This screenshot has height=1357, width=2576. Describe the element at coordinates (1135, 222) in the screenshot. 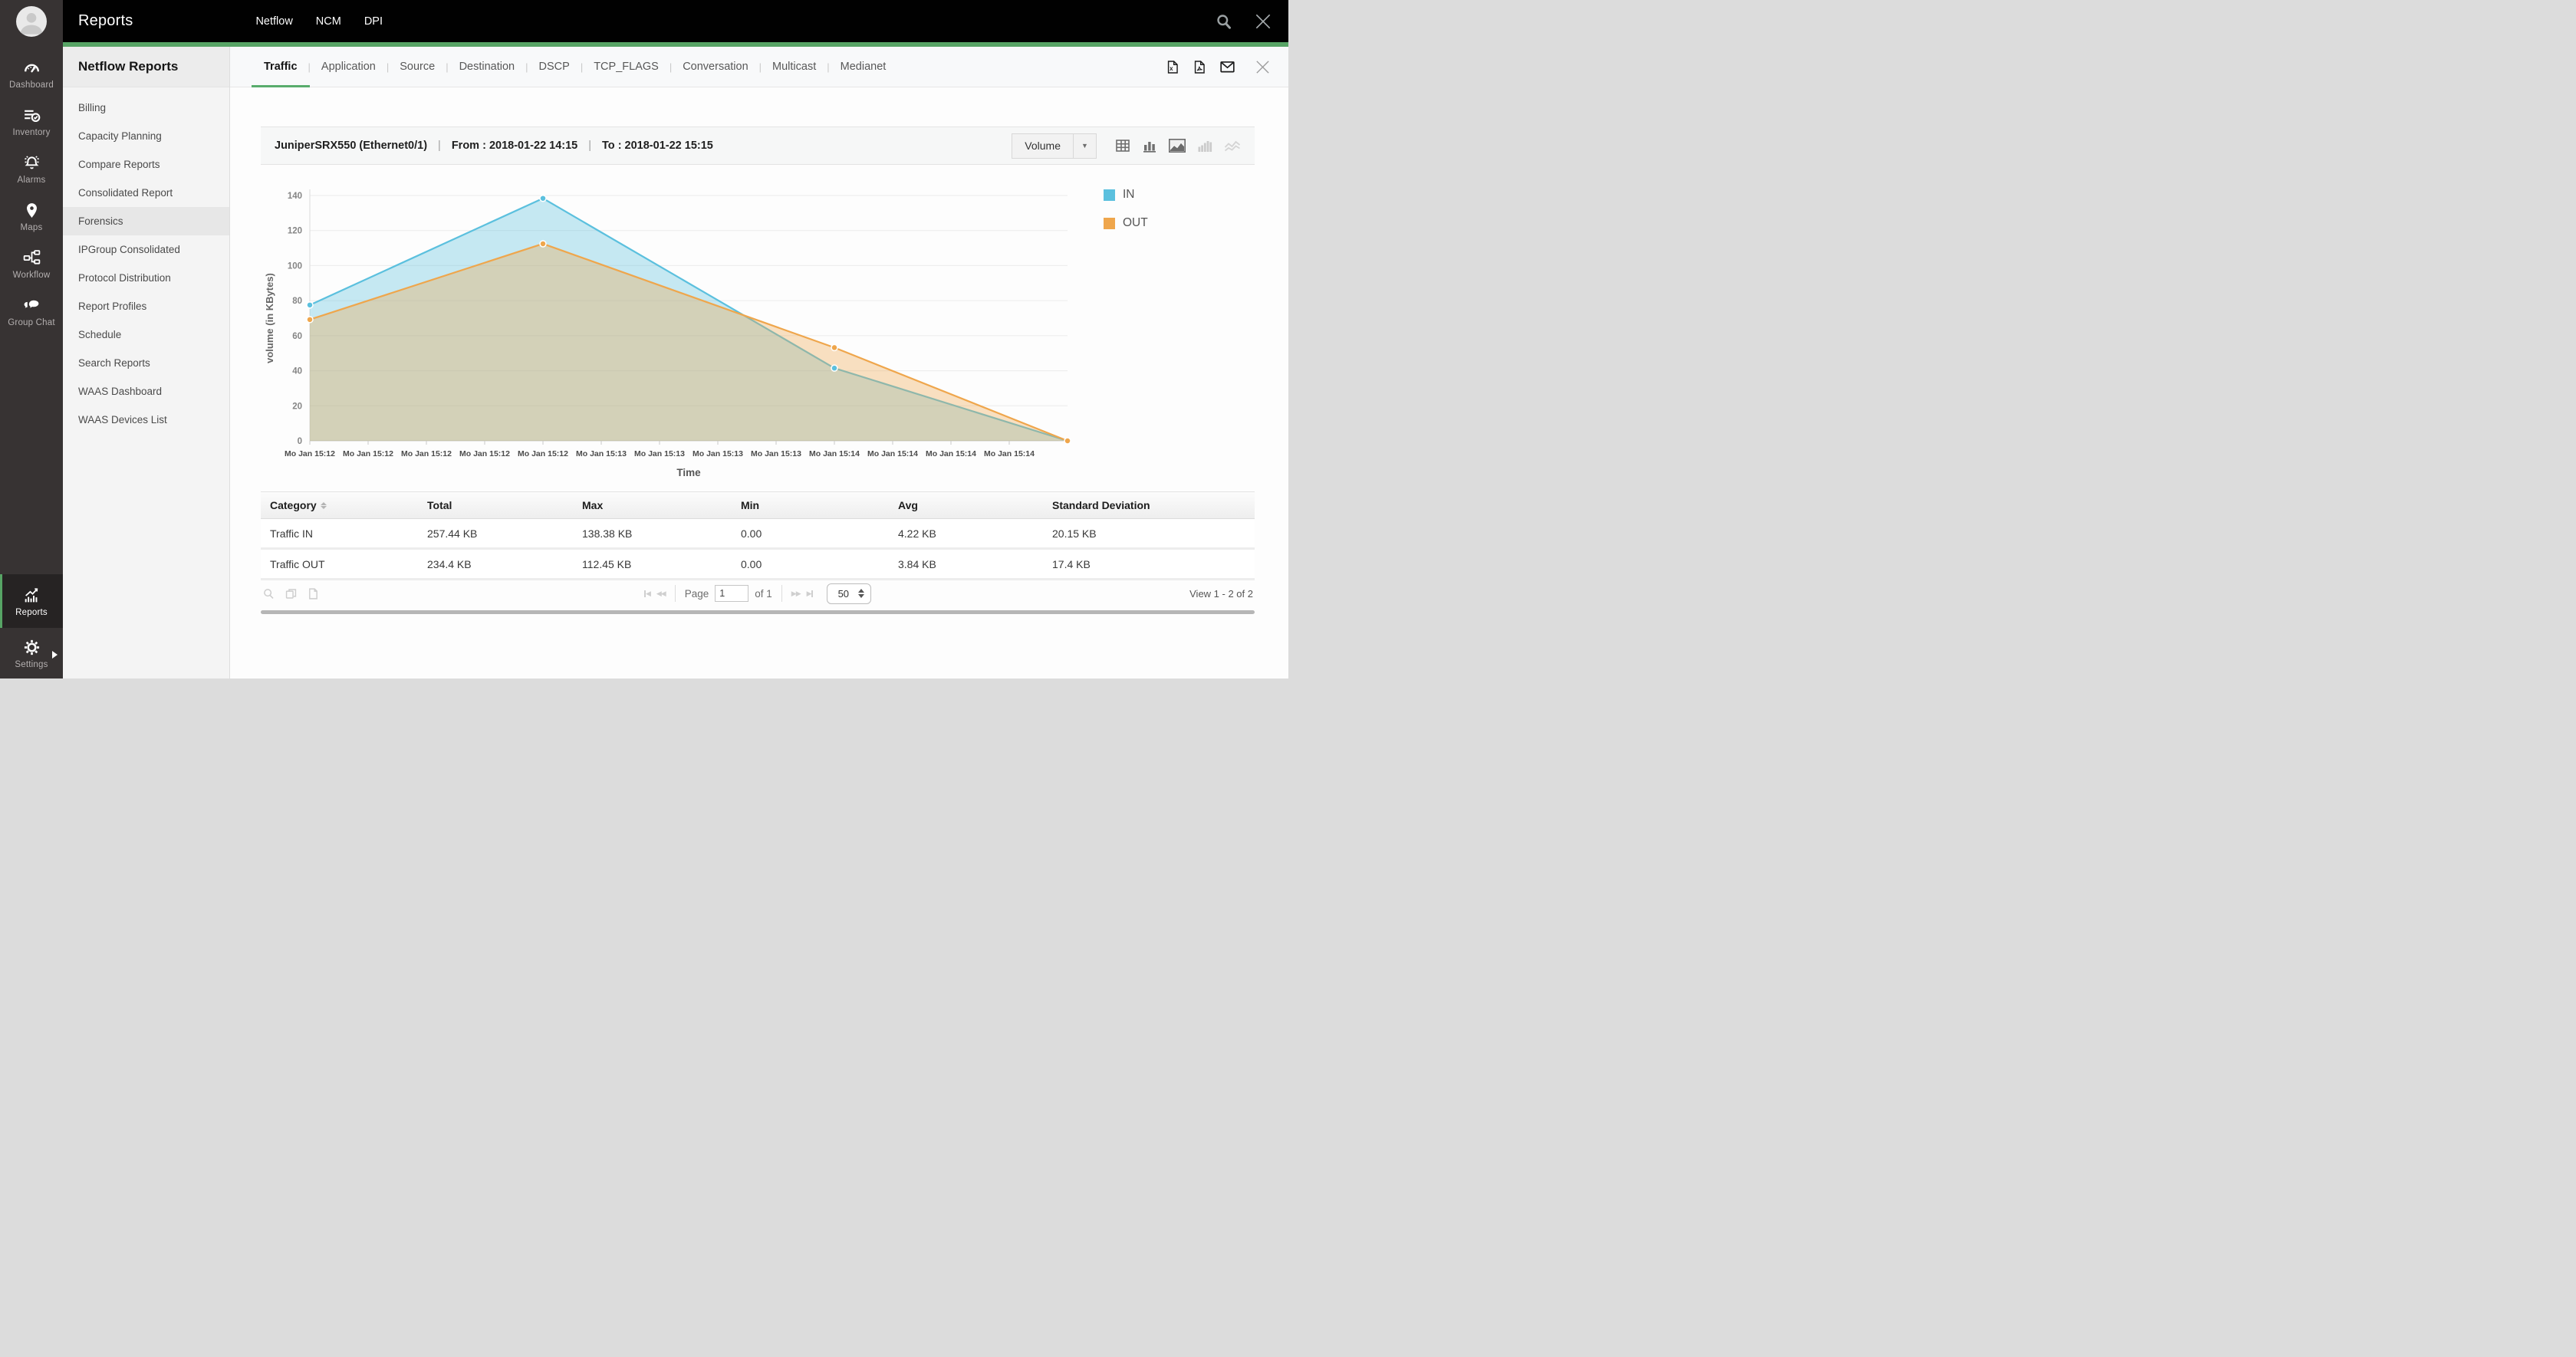

I see `legend-label-out: OUT` at that location.